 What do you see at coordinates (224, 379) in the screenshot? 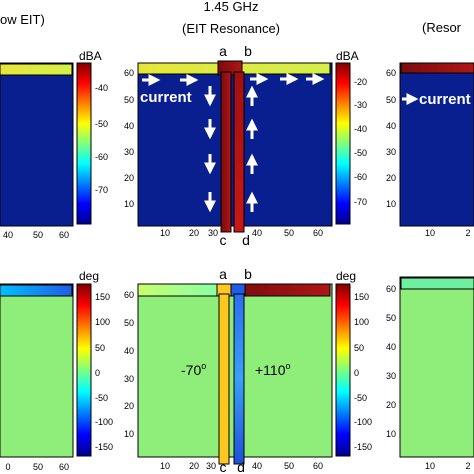
I see `phase-left-column` at bounding box center [224, 379].